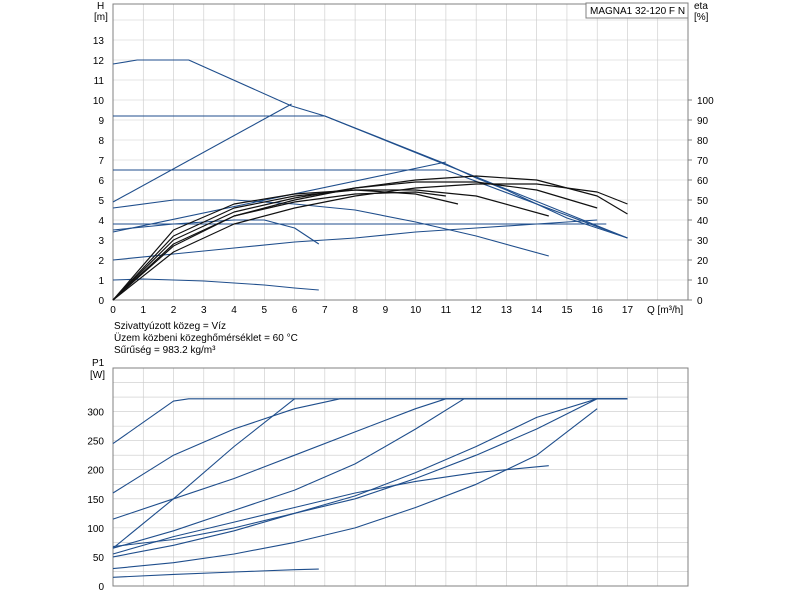 Image resolution: width=800 pixels, height=605 pixels. What do you see at coordinates (101, 161) in the screenshot?
I see `head-tick-label: 7` at bounding box center [101, 161].